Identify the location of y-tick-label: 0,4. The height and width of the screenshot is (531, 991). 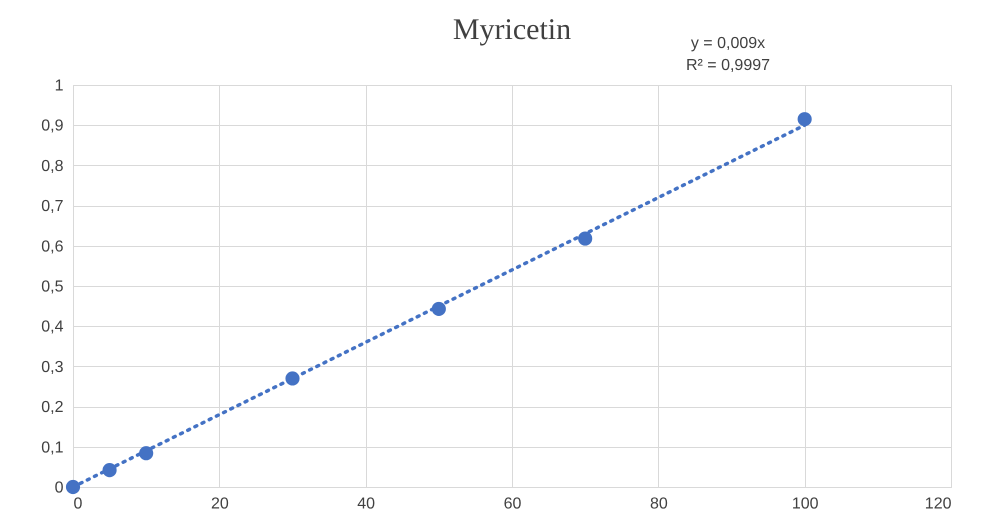
(52, 327).